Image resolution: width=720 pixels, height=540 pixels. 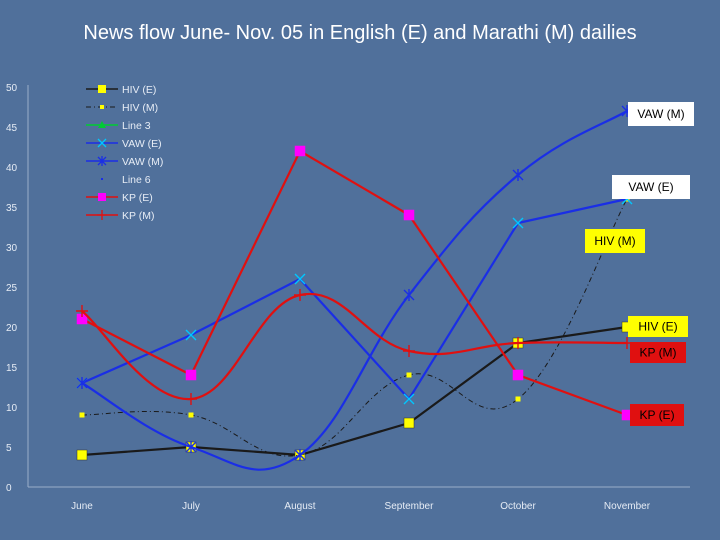 I want to click on y-tick-label: 45, so click(x=12, y=128).